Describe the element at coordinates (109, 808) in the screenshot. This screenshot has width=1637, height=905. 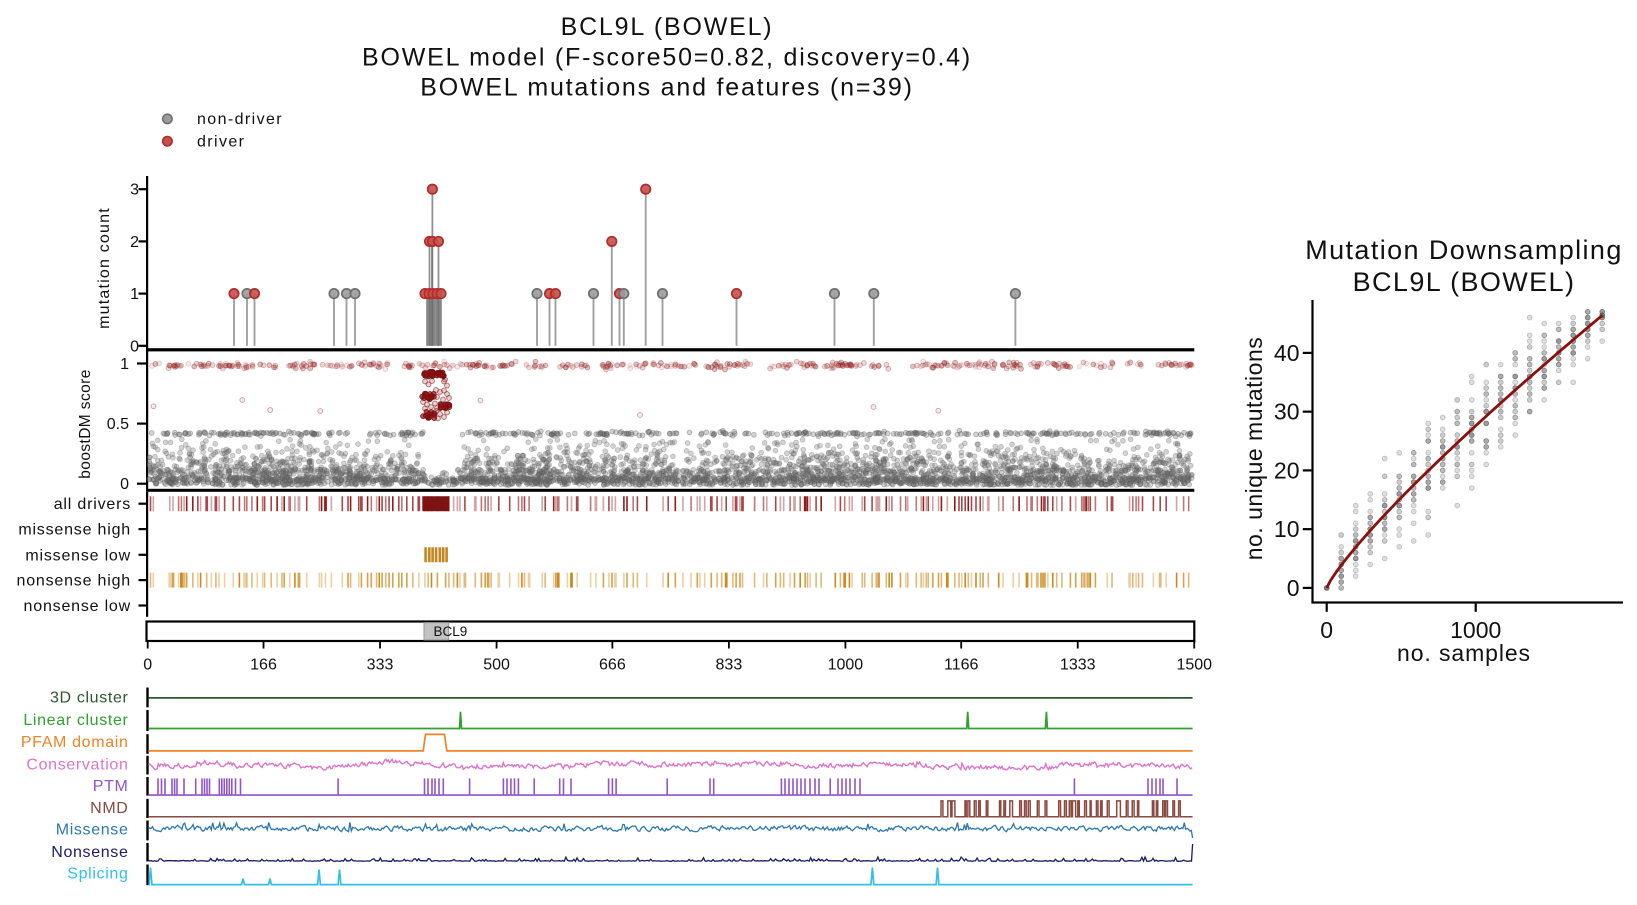
I see `svg-text: NMD` at that location.